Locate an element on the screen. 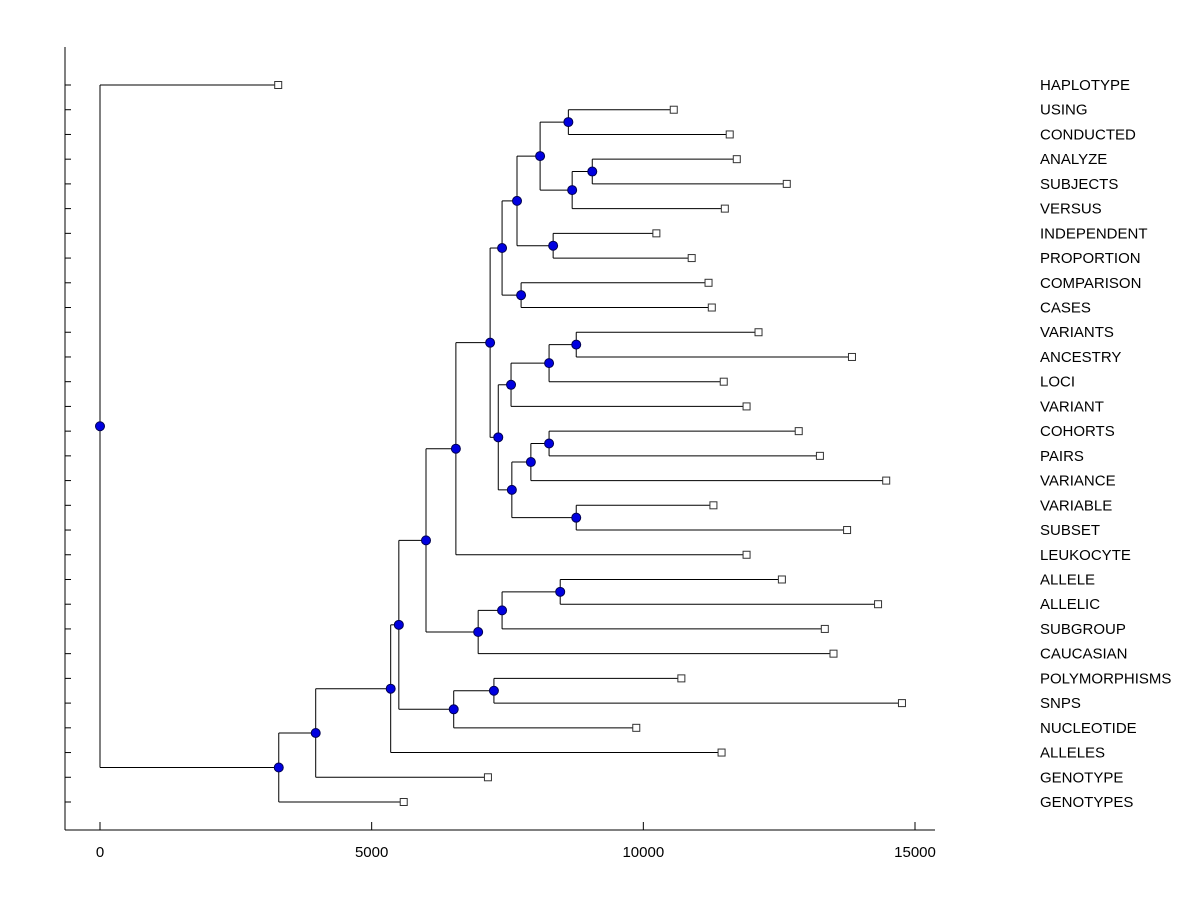  leaf-label: SUBJECTS is located at coordinates (1079, 184).